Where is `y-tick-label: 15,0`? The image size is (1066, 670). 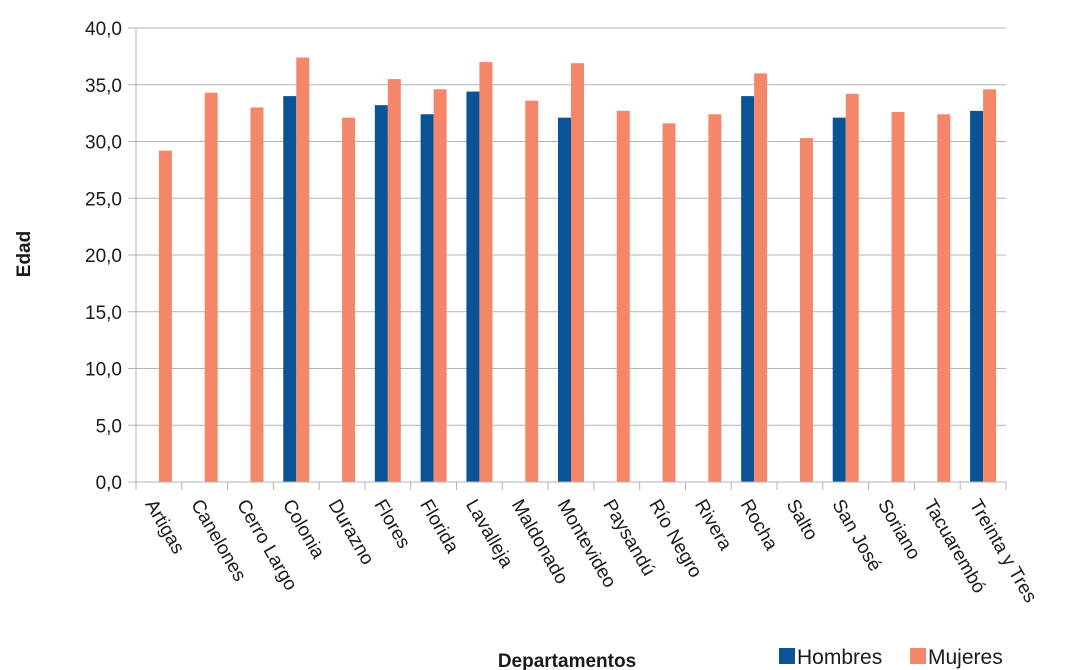 y-tick-label: 15,0 is located at coordinates (103, 313).